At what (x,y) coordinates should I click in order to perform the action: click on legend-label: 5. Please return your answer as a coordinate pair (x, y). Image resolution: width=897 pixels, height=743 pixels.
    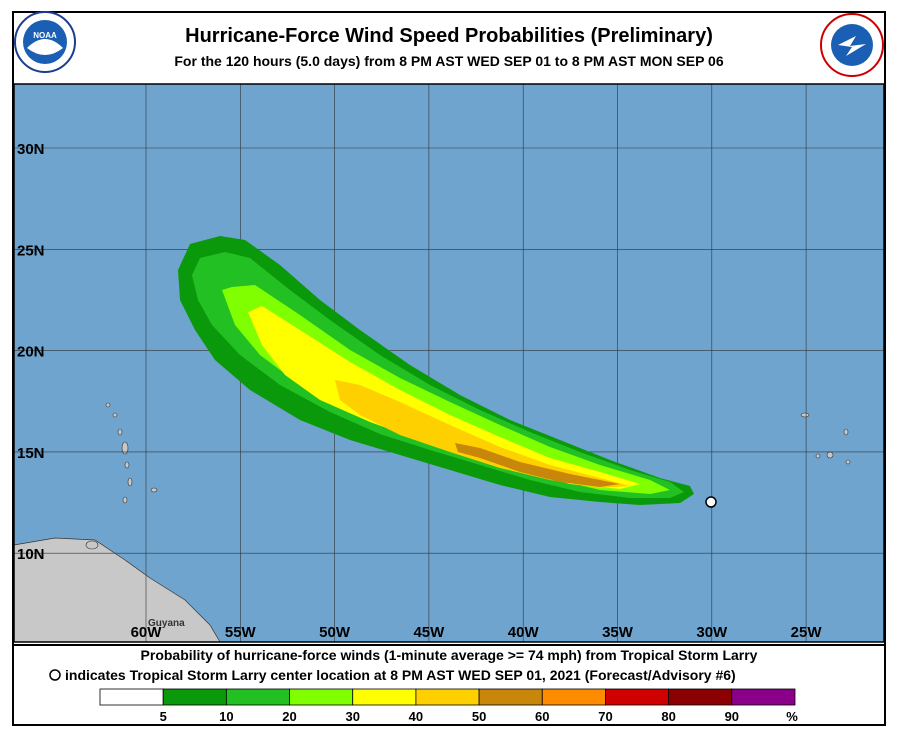
    Looking at the image, I should click on (163, 716).